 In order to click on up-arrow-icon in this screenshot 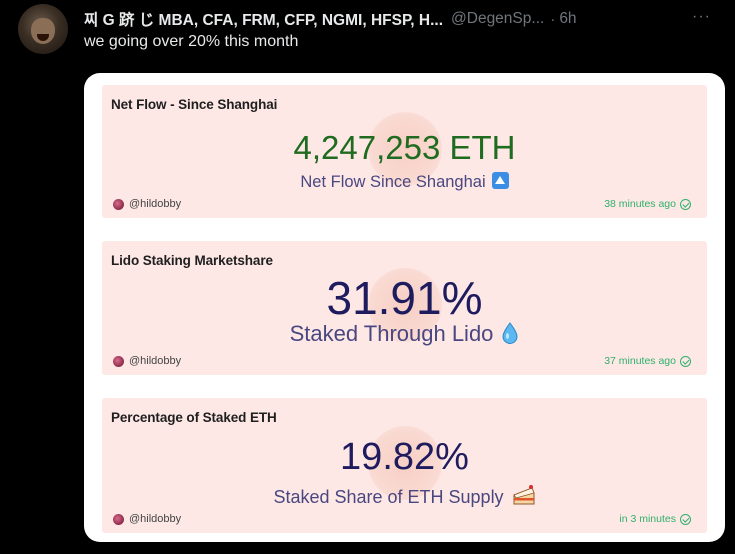, I will do `click(500, 180)`.